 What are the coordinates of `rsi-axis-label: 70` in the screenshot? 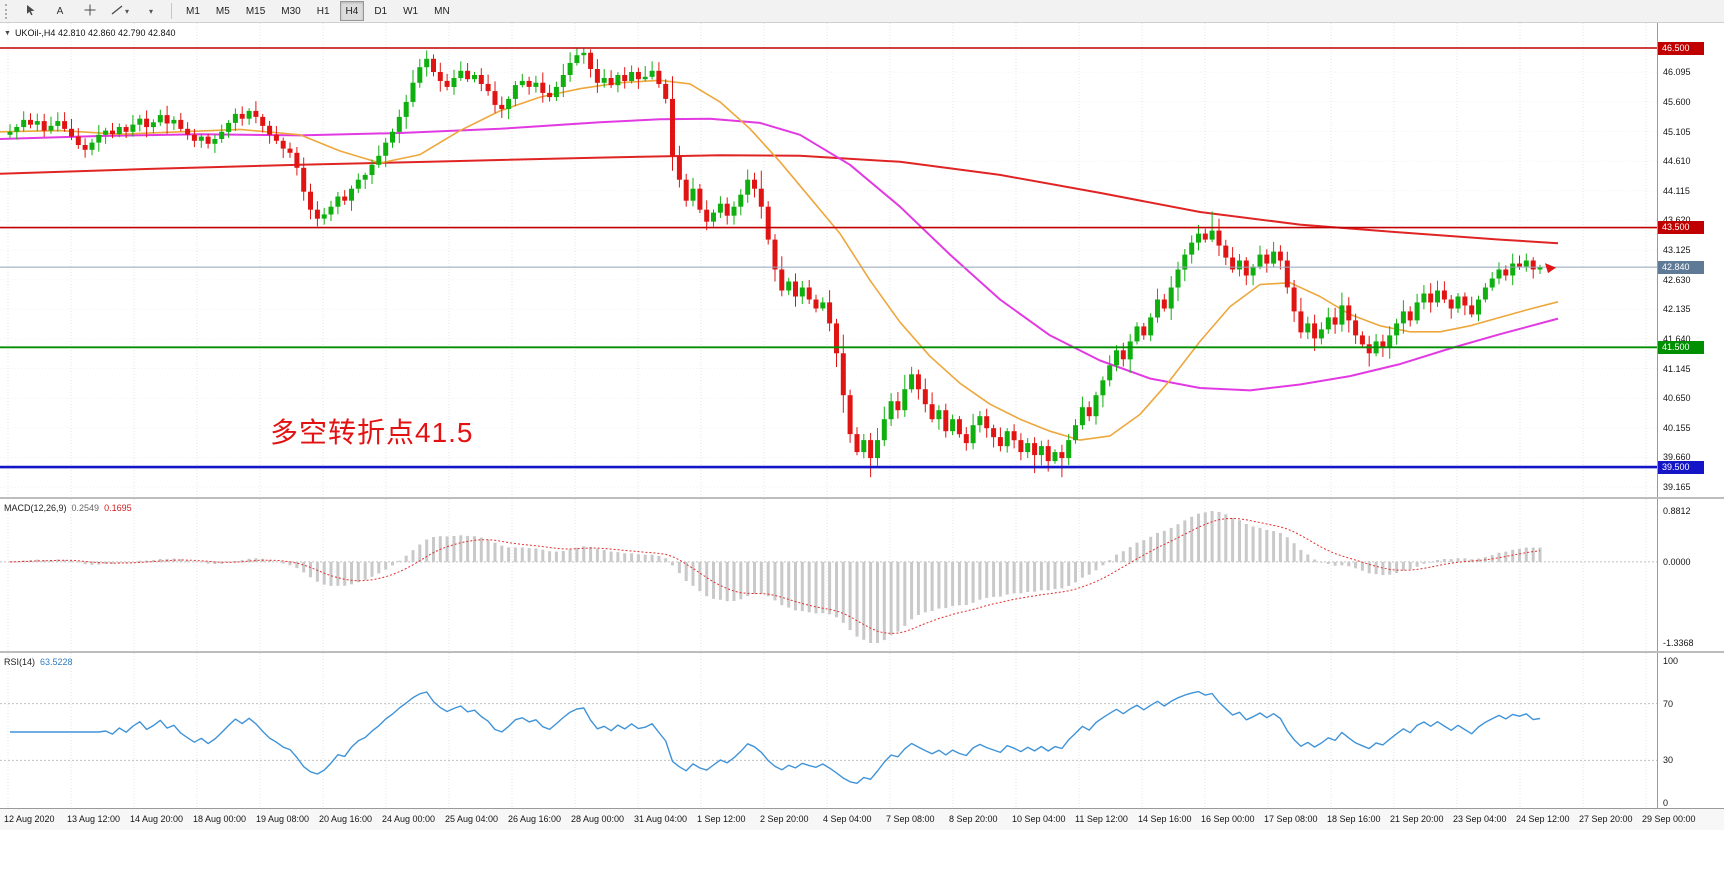 It's located at (1668, 703).